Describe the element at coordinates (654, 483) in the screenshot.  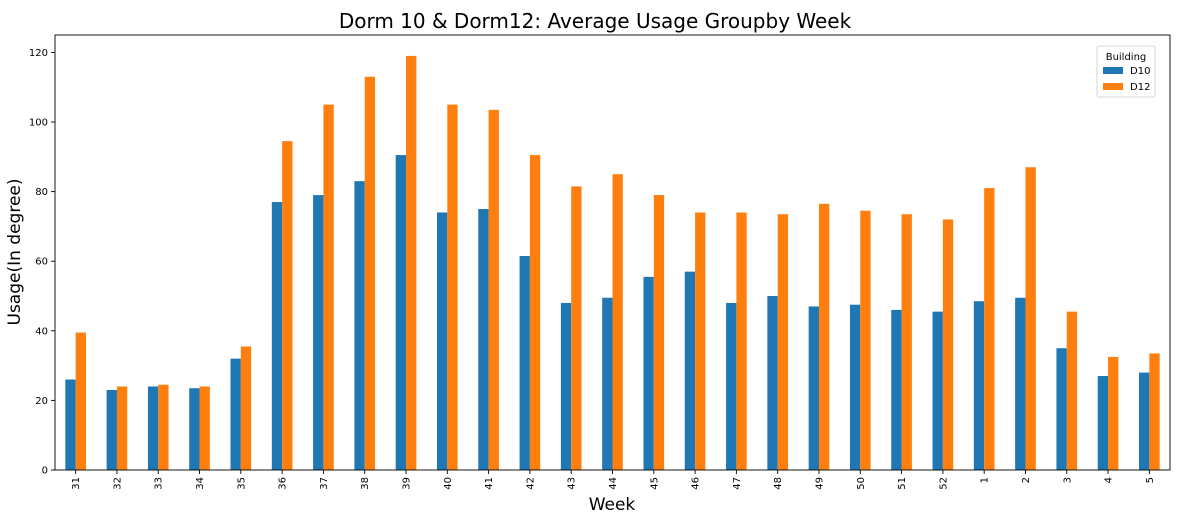
I see `x-tick-label: 45` at that location.